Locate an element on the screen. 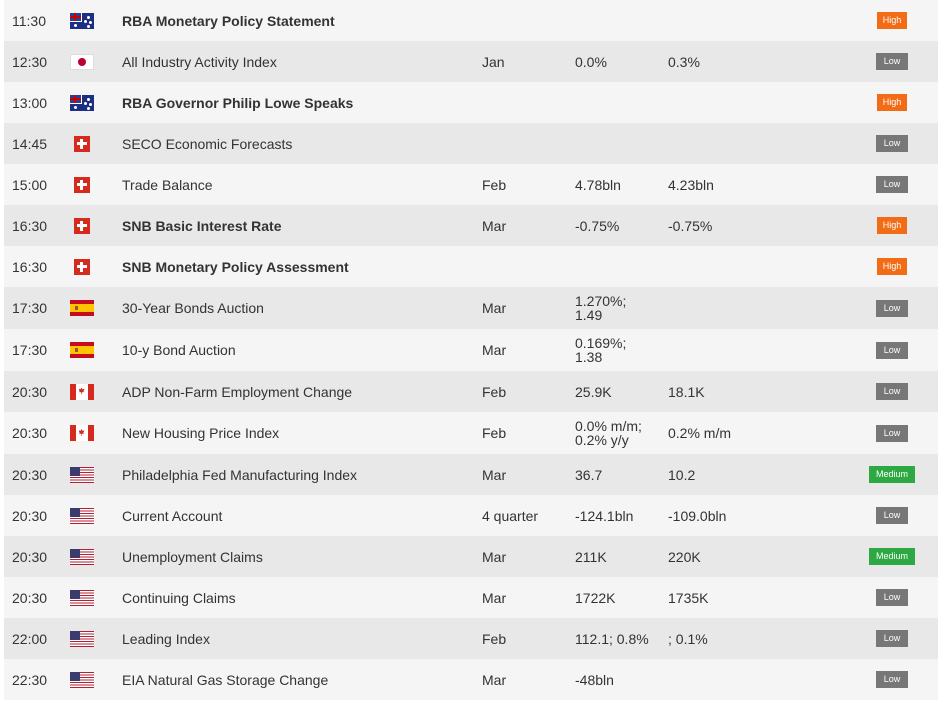 Image resolution: width=945 pixels, height=705 pixels. event-time: 17:30 is located at coordinates (30, 308).